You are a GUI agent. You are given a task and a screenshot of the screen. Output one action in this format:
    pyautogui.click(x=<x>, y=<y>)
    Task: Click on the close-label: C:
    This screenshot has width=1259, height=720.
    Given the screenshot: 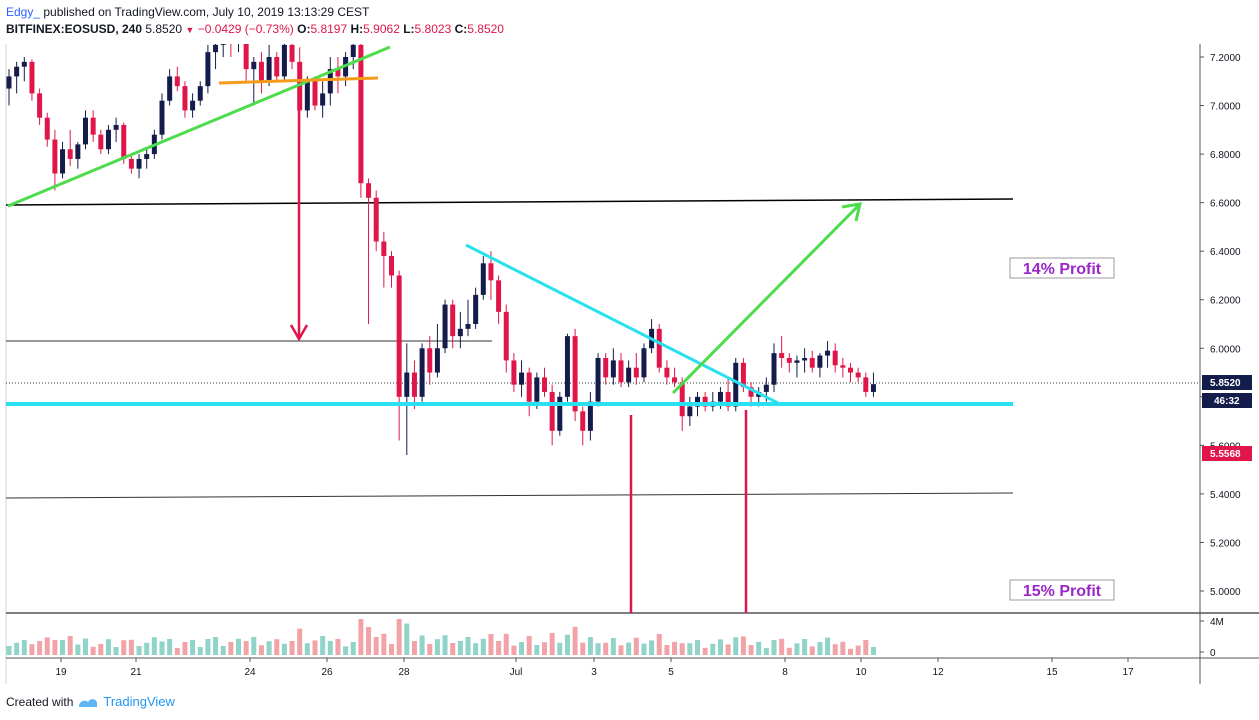 What is the action you would take?
    pyautogui.click(x=461, y=29)
    